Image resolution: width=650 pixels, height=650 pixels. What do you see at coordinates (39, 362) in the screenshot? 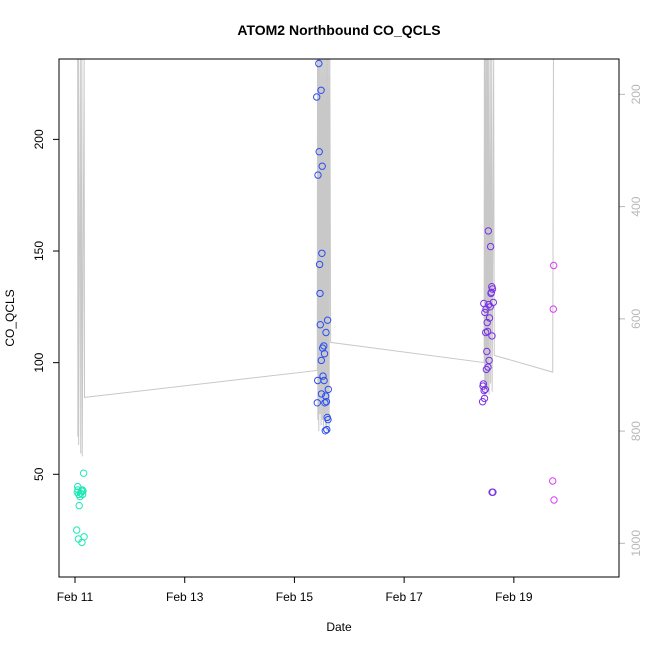
I see `y-tick-label: 100` at bounding box center [39, 362].